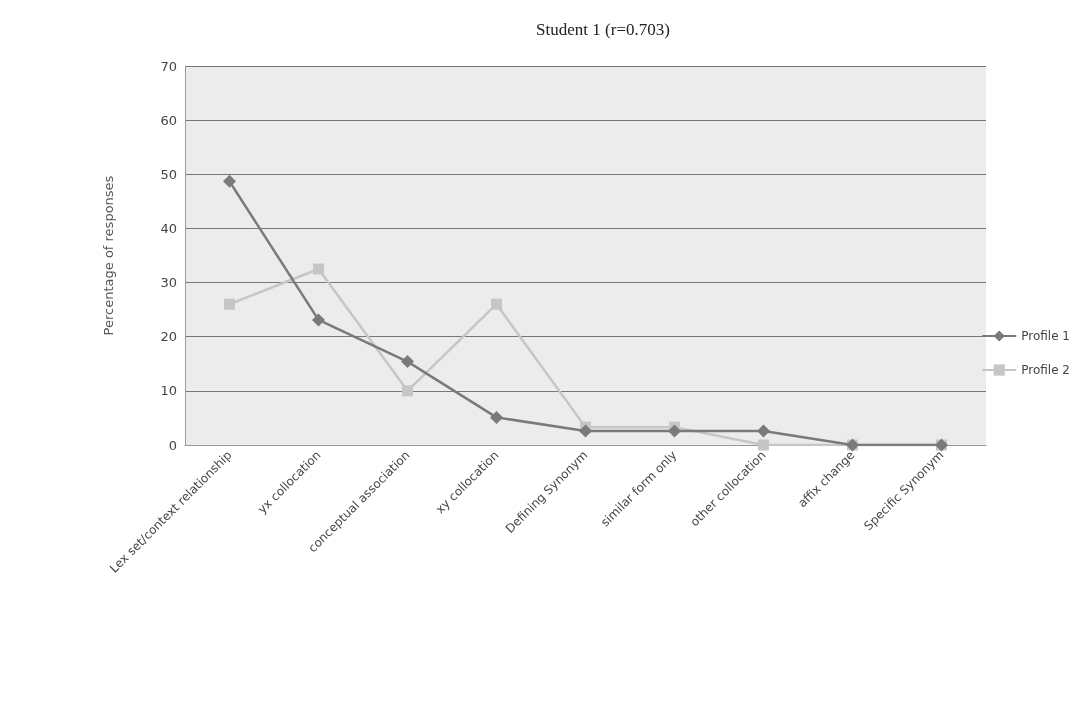 The width and height of the screenshot is (1091, 709). What do you see at coordinates (168, 174) in the screenshot?
I see `y-tick-label: 50` at bounding box center [168, 174].